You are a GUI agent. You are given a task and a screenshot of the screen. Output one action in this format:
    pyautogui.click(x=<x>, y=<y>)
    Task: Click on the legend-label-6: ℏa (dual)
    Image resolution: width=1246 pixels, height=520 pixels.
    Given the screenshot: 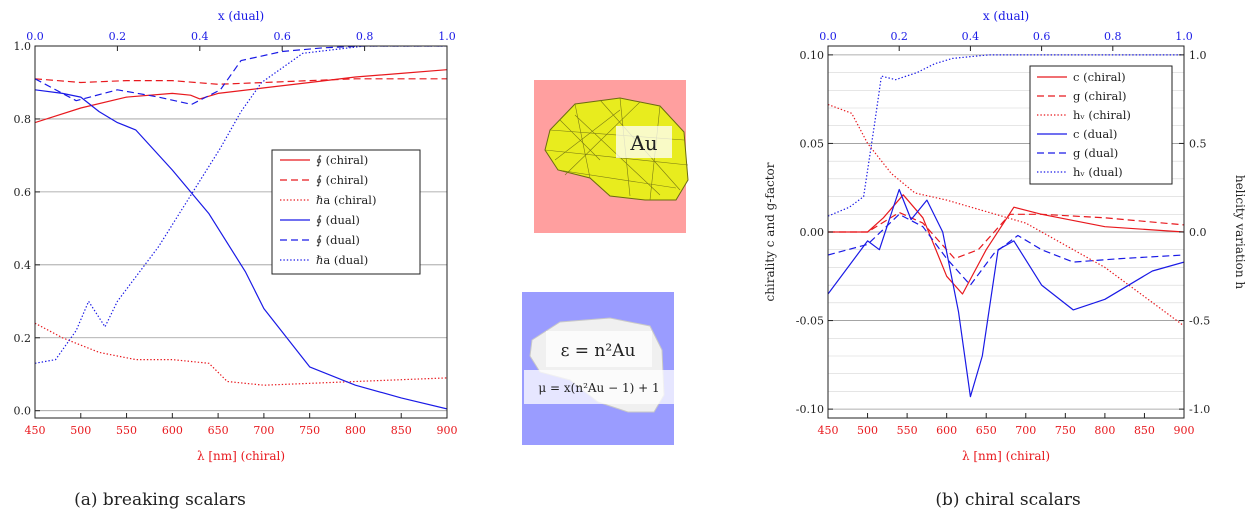 What is the action you would take?
    pyautogui.click(x=342, y=260)
    